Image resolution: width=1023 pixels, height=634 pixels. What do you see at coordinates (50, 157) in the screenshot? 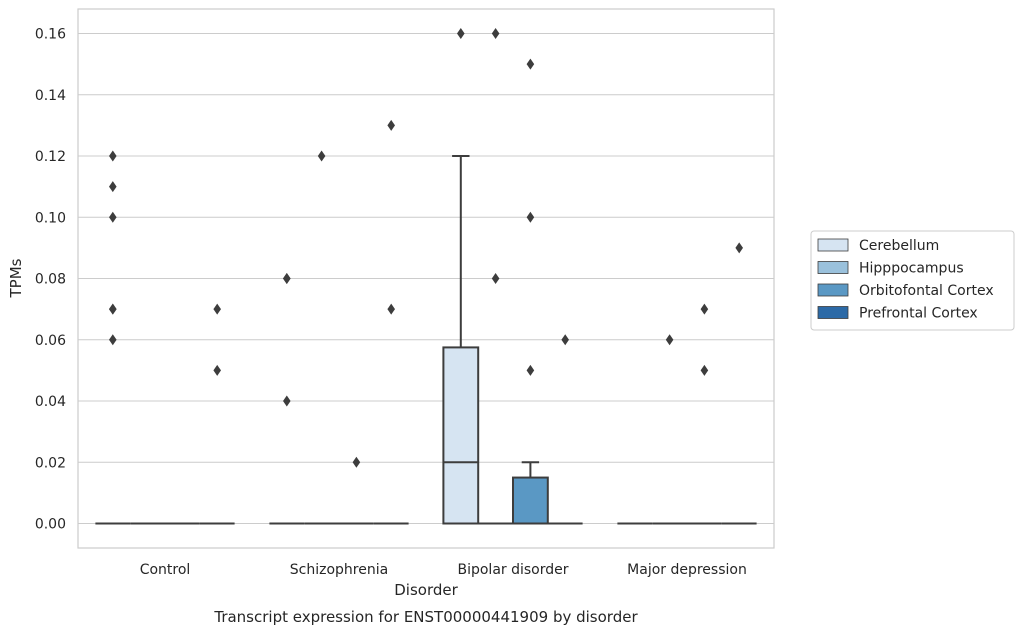
I see `y-tick-label: 0.12` at bounding box center [50, 157].